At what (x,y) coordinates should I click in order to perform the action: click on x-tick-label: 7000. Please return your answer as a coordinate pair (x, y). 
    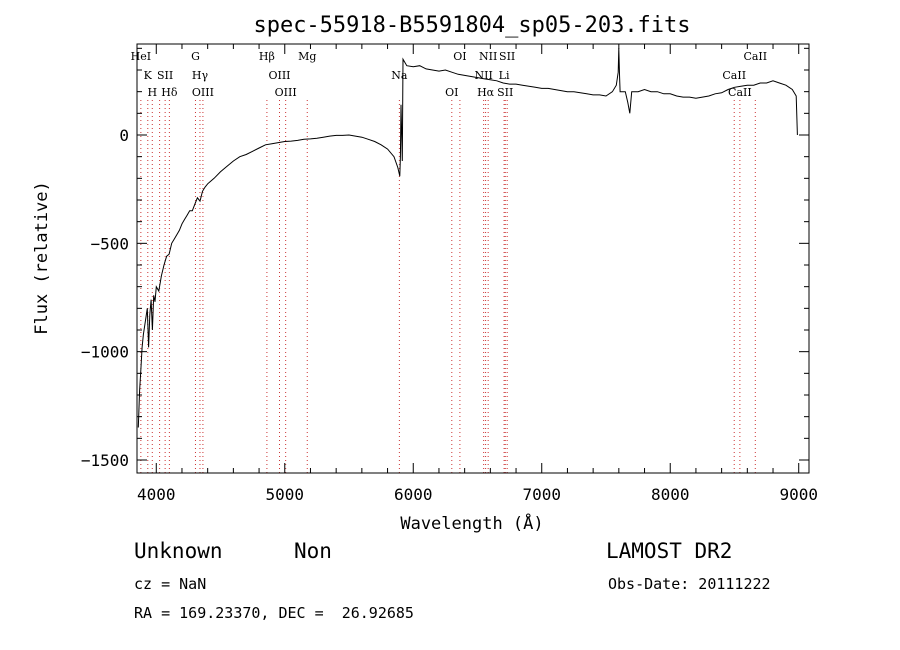
    Looking at the image, I should click on (541, 494).